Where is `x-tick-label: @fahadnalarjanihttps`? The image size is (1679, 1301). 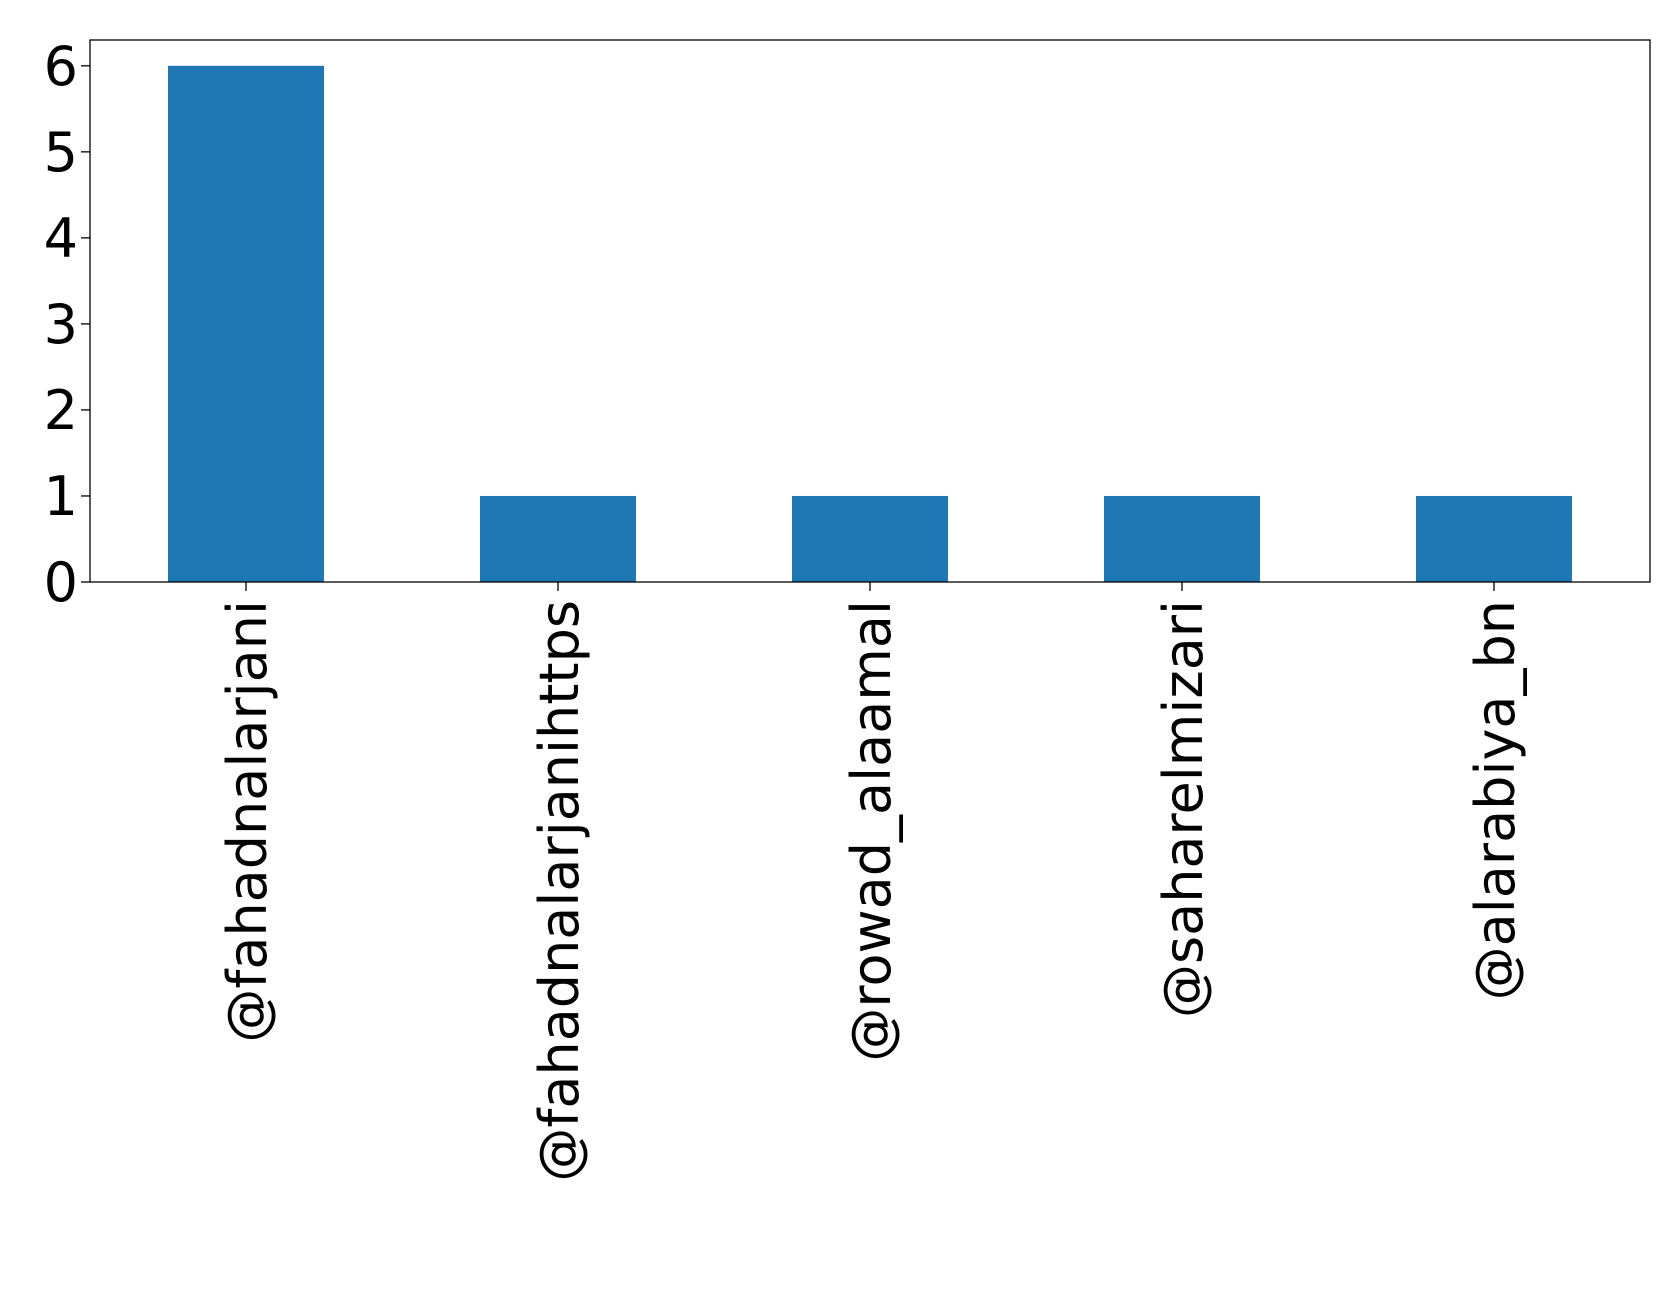
x-tick-label: @fahadnalarjanihttps is located at coordinates (559, 891).